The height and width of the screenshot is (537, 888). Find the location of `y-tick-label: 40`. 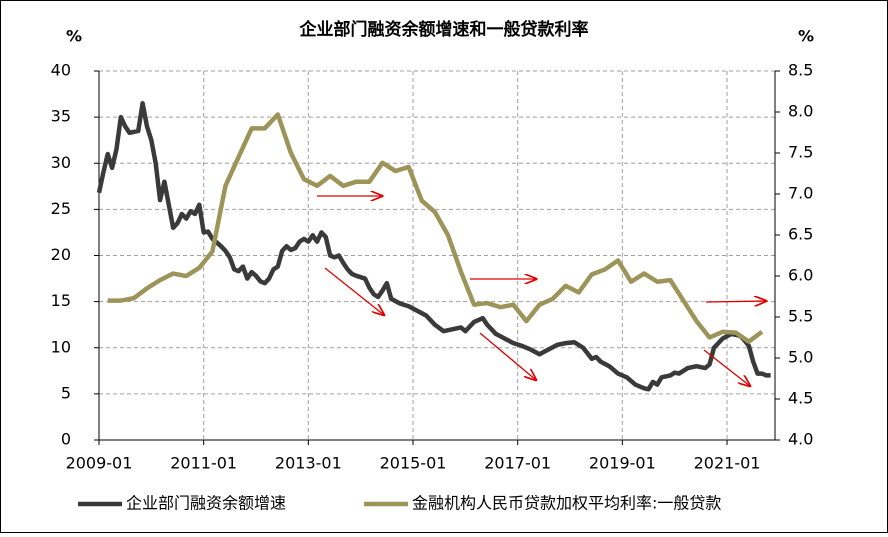

y-tick-label: 40 is located at coordinates (61, 70).